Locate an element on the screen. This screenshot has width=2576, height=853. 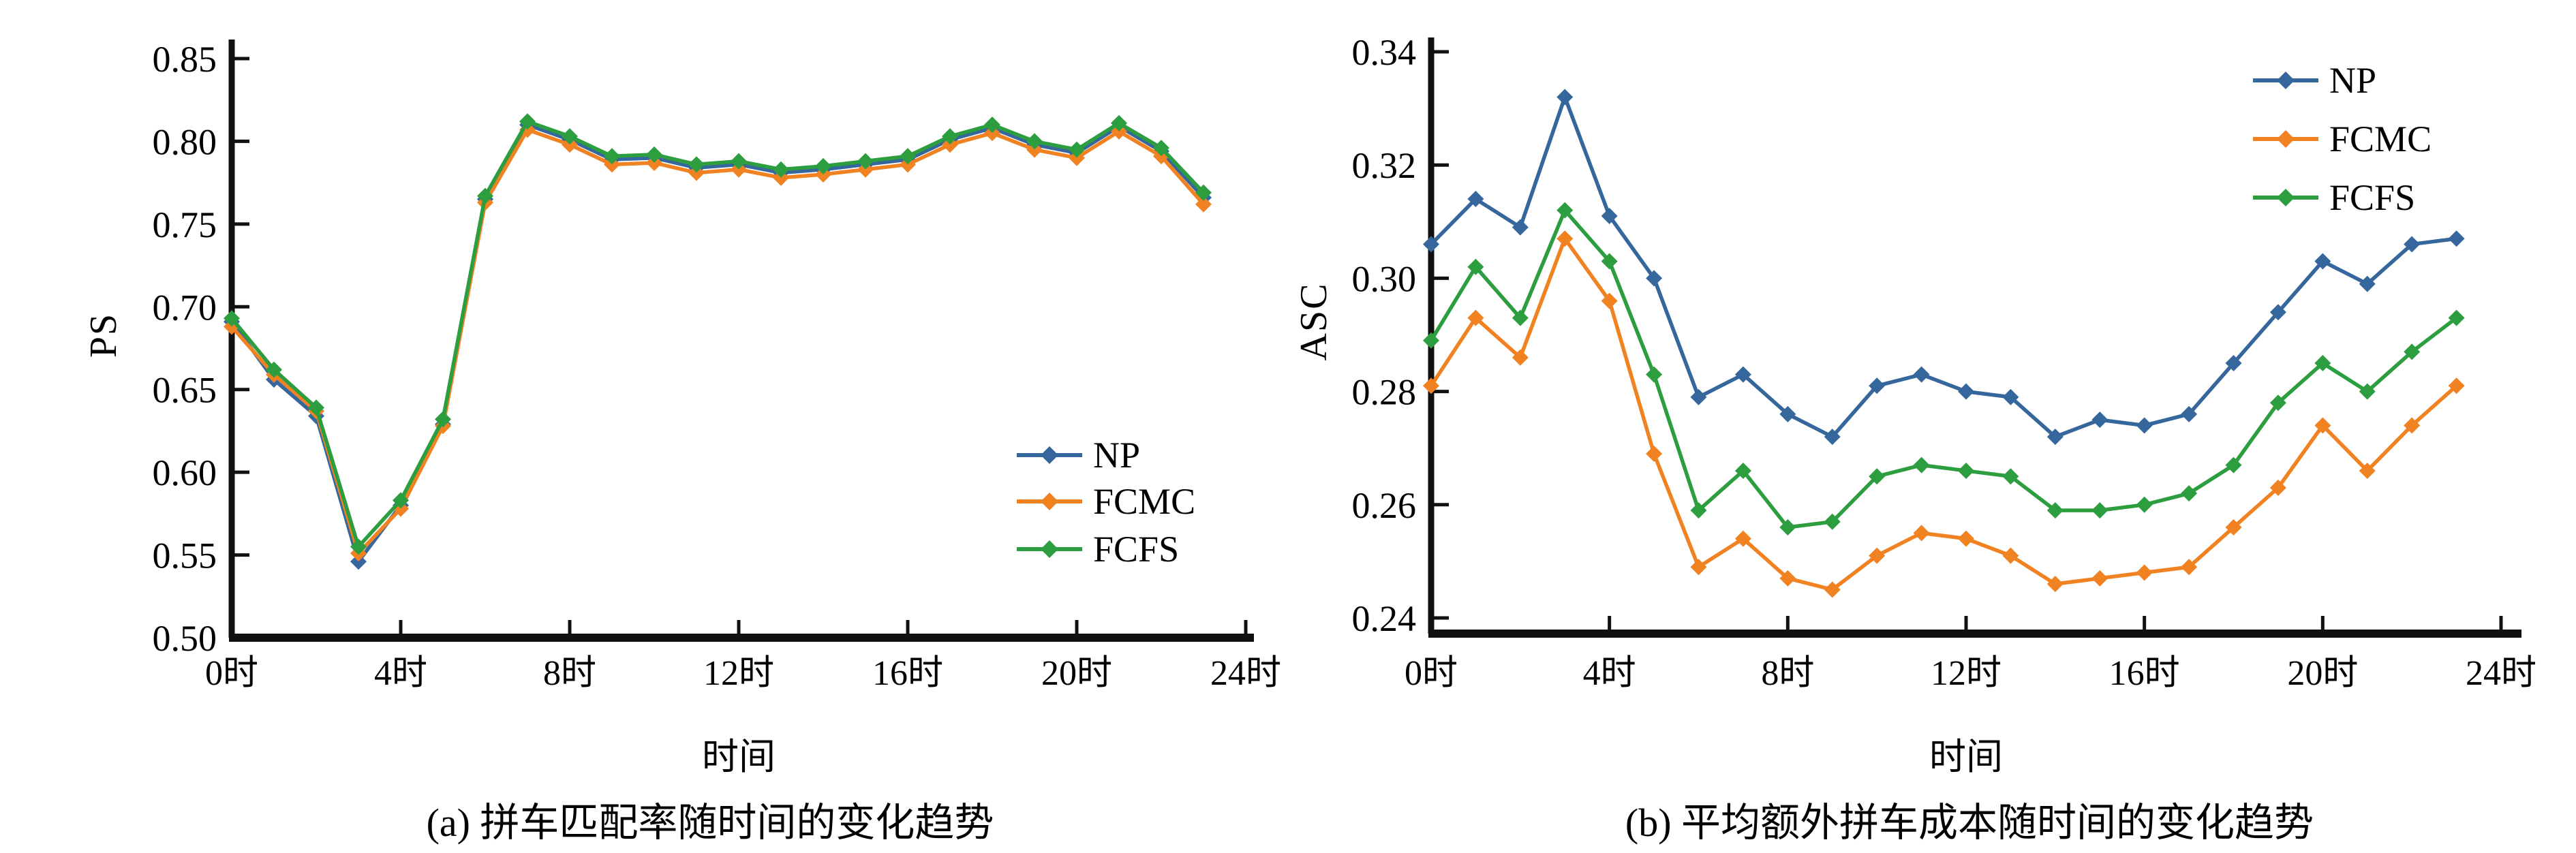
legend-FCMC-marker is located at coordinates (1049, 502).